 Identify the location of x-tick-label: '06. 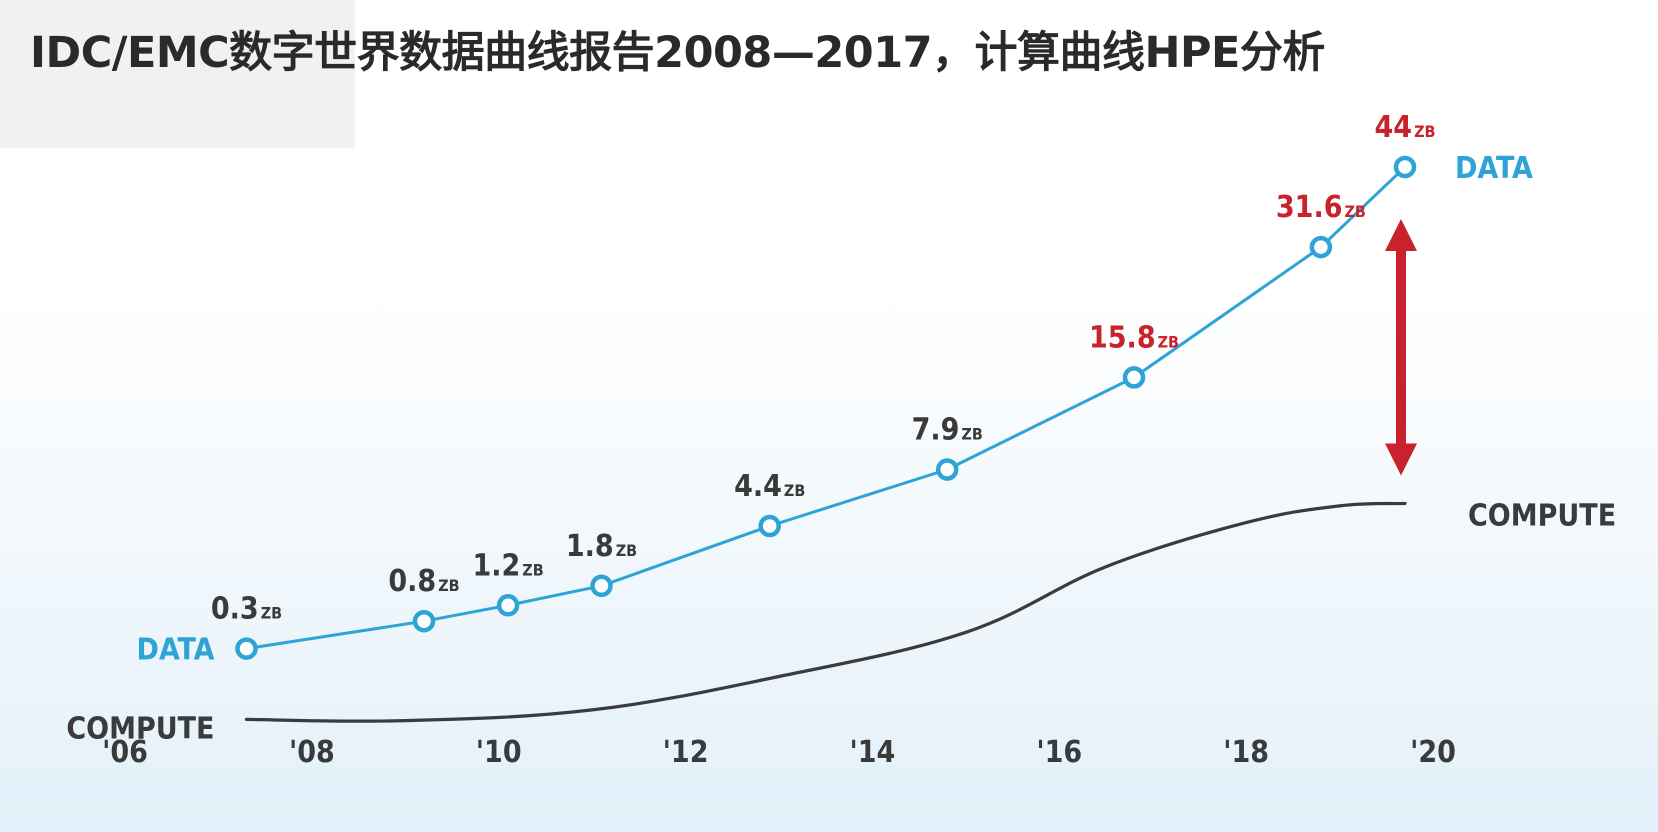
(125, 752).